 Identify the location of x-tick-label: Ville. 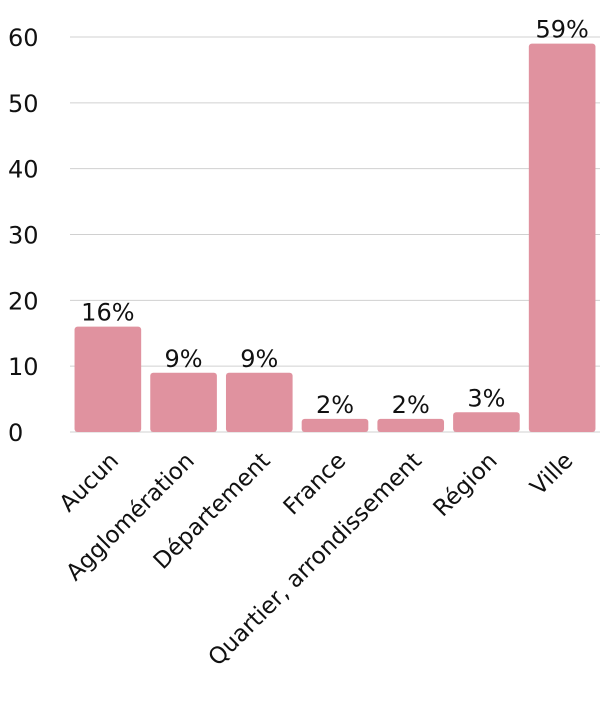
(552, 474).